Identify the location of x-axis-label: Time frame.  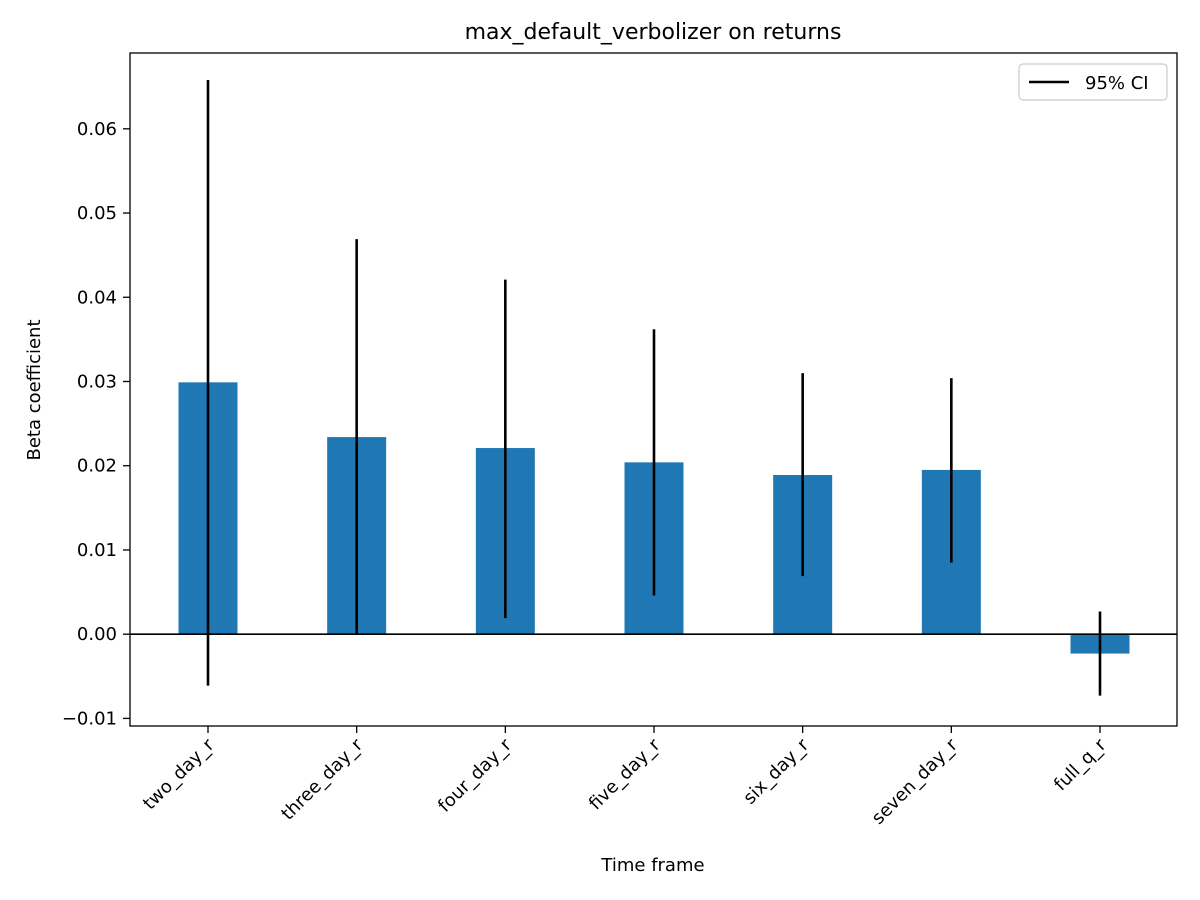
(652, 865).